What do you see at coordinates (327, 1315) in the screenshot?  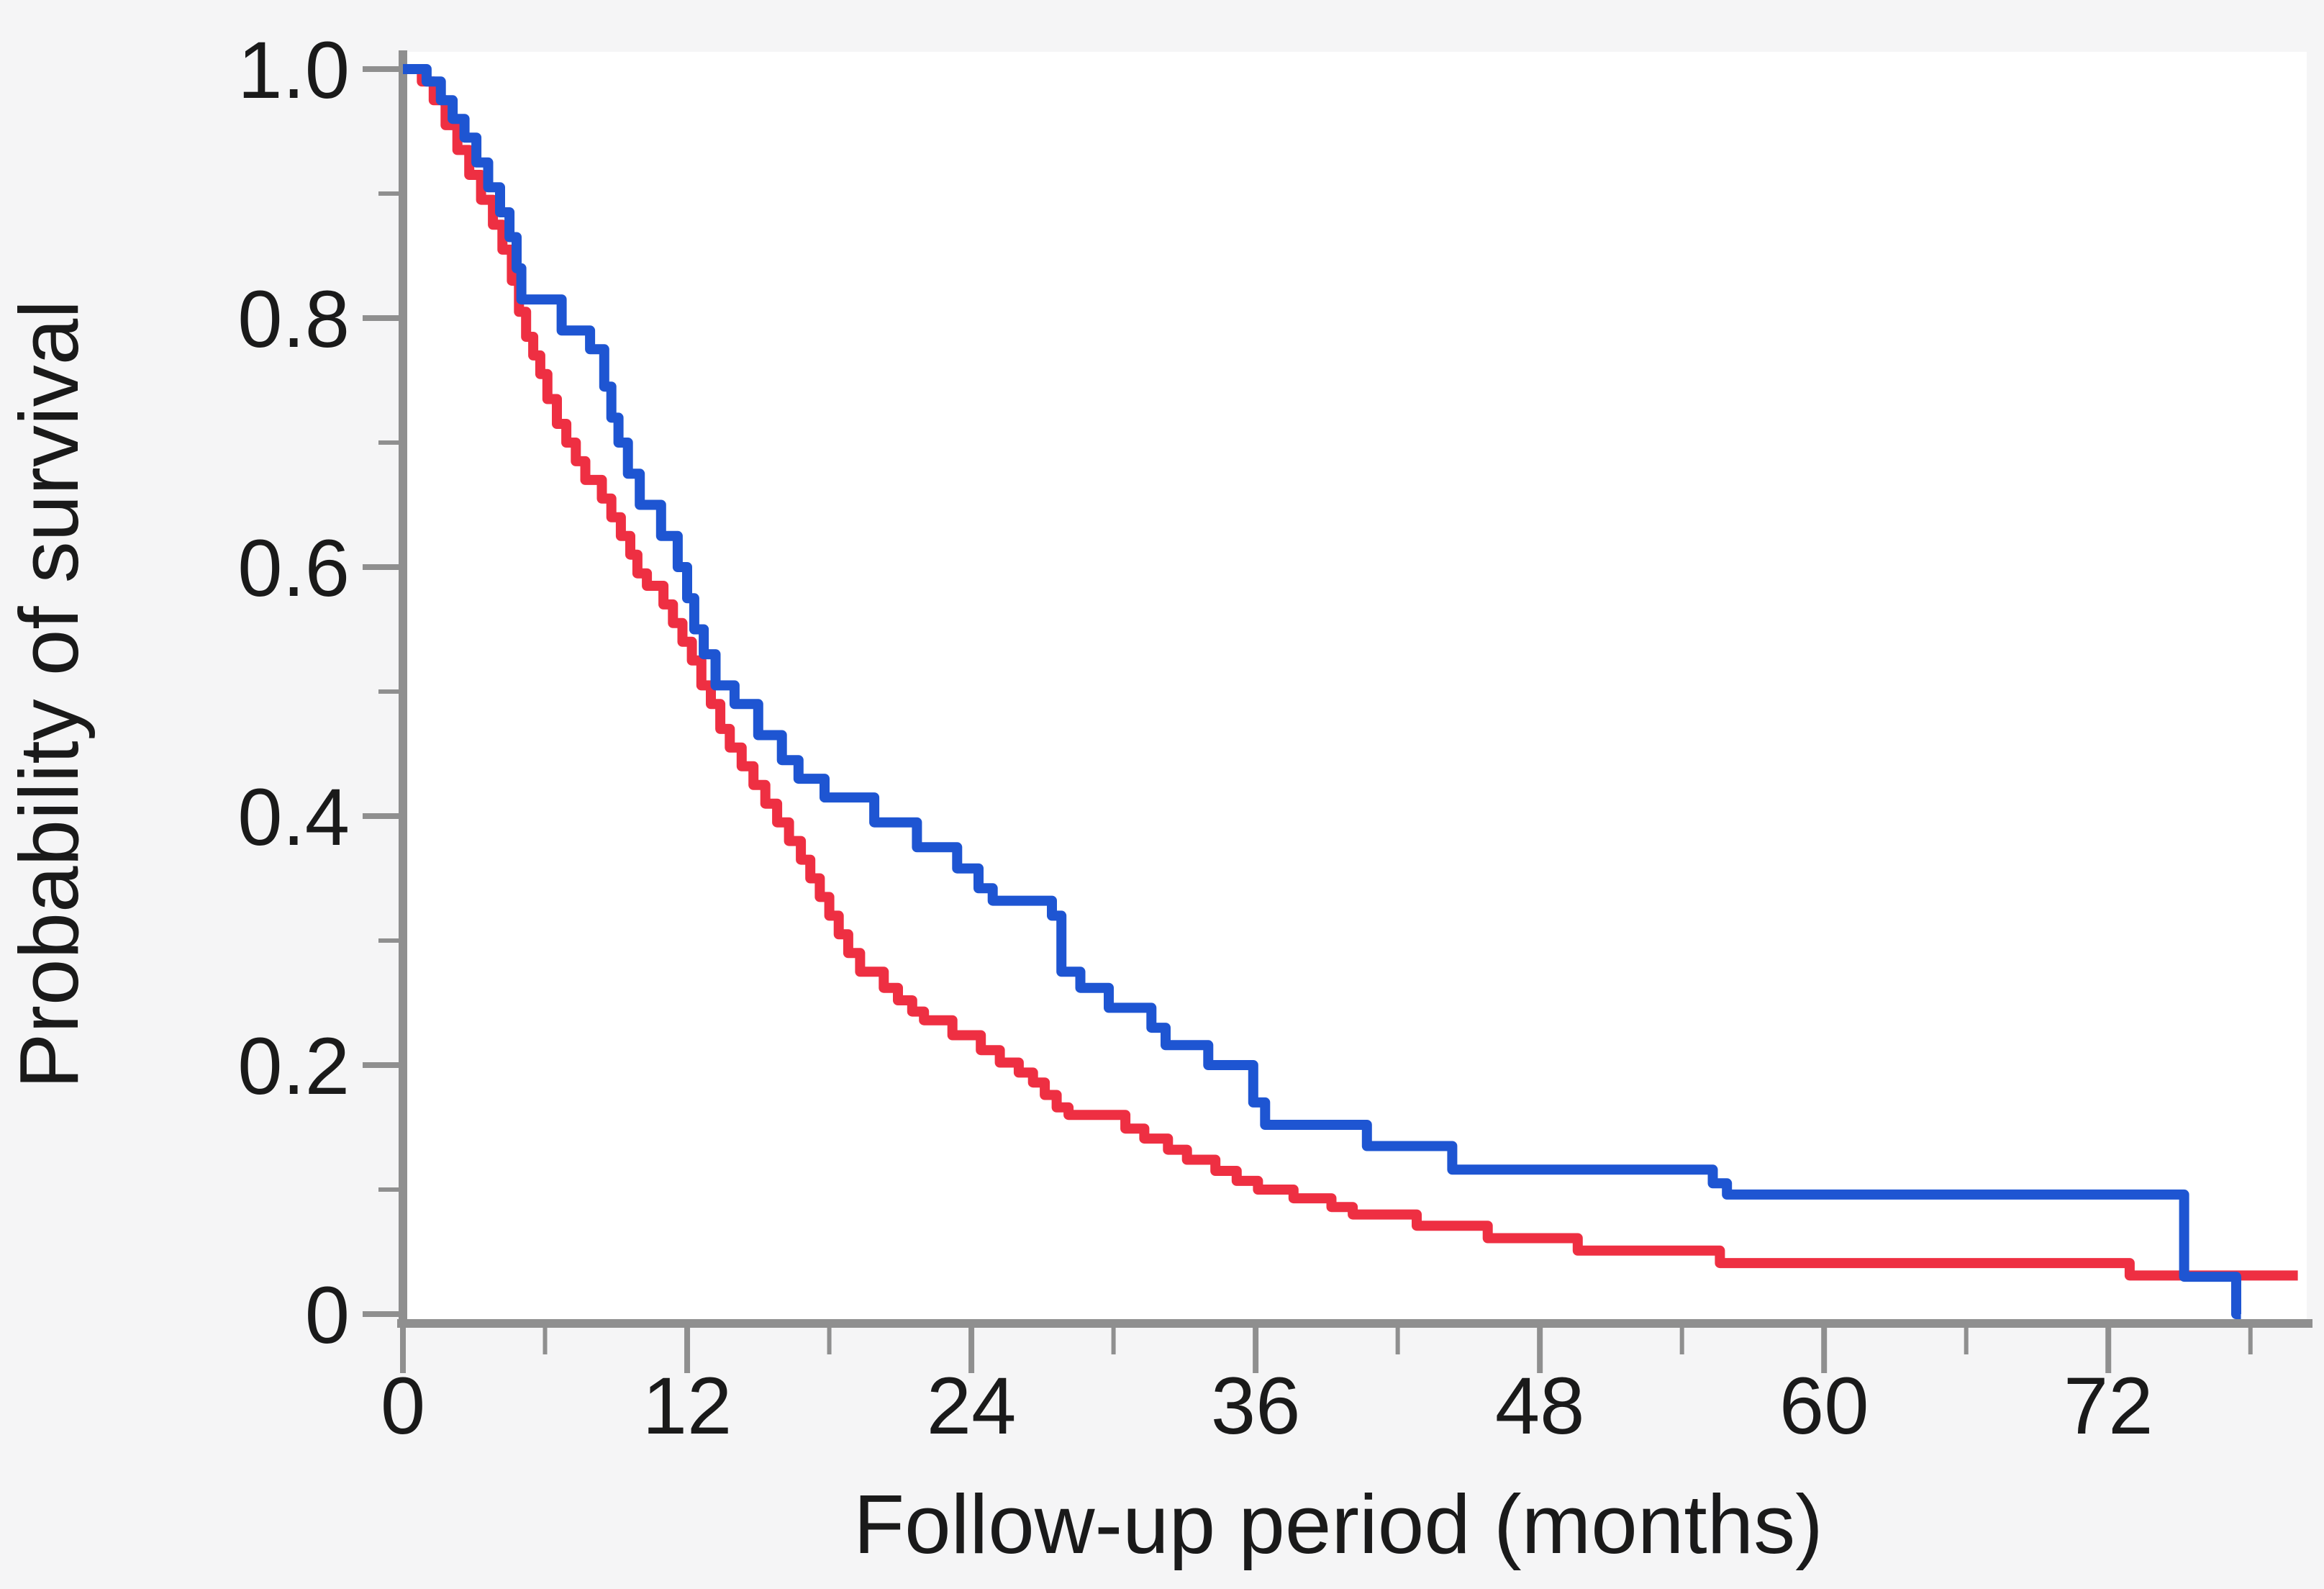 I see `y-tick-label: 0` at bounding box center [327, 1315].